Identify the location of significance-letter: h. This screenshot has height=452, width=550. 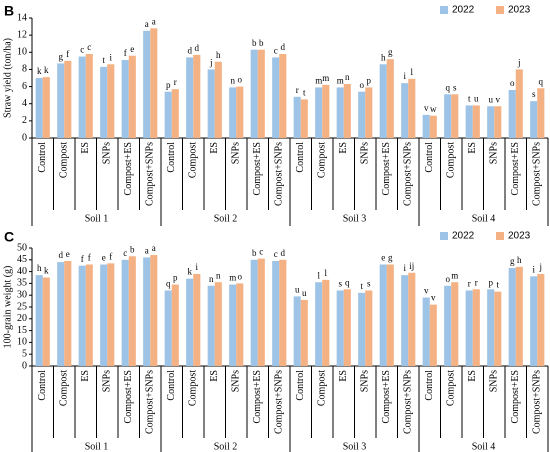
(218, 55).